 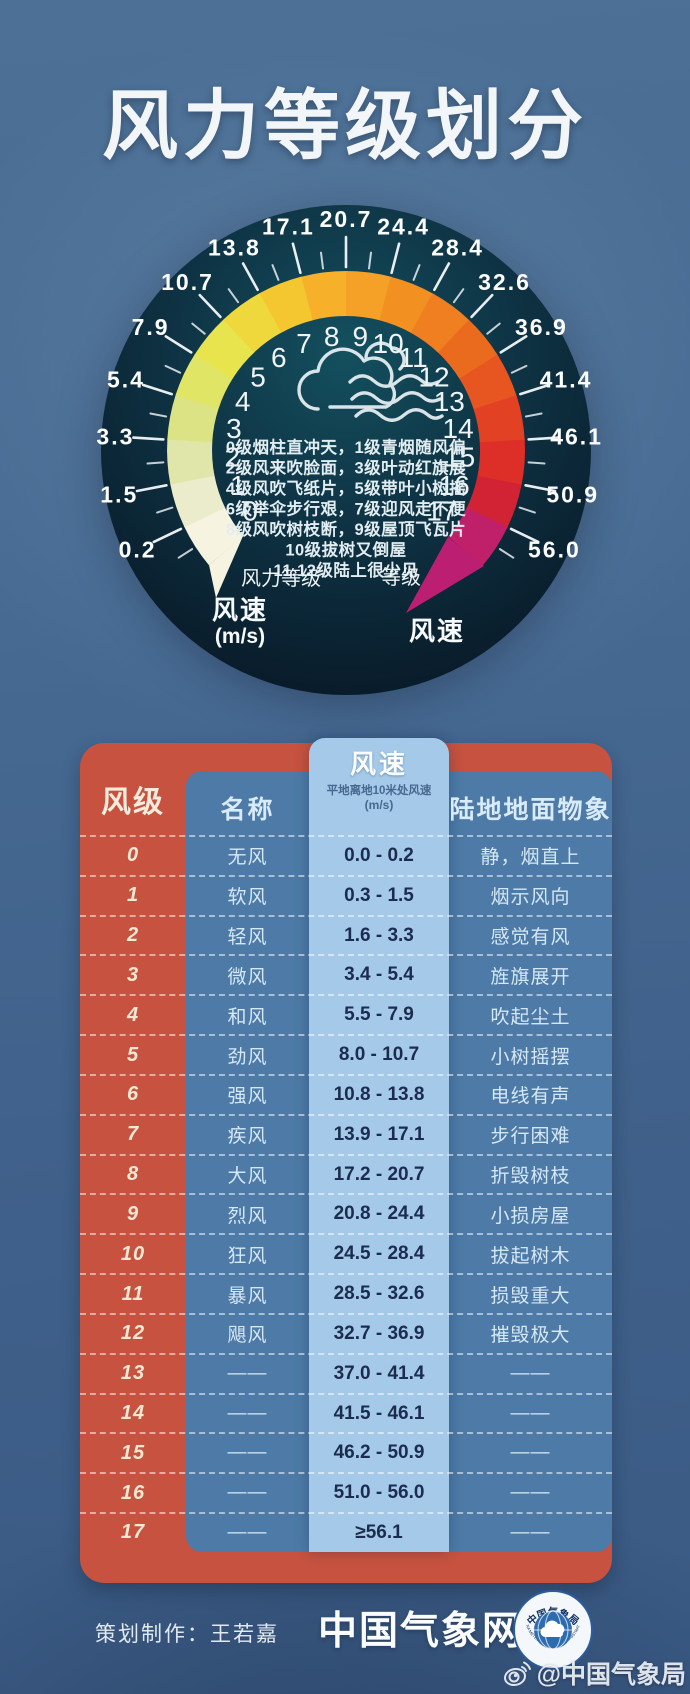 What do you see at coordinates (361, 336) in the screenshot?
I see `level-label: 9` at bounding box center [361, 336].